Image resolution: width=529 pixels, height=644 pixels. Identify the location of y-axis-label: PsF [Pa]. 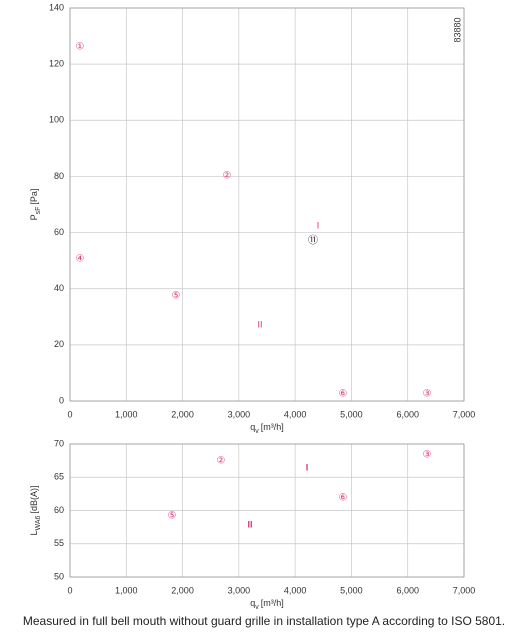
(35, 205).